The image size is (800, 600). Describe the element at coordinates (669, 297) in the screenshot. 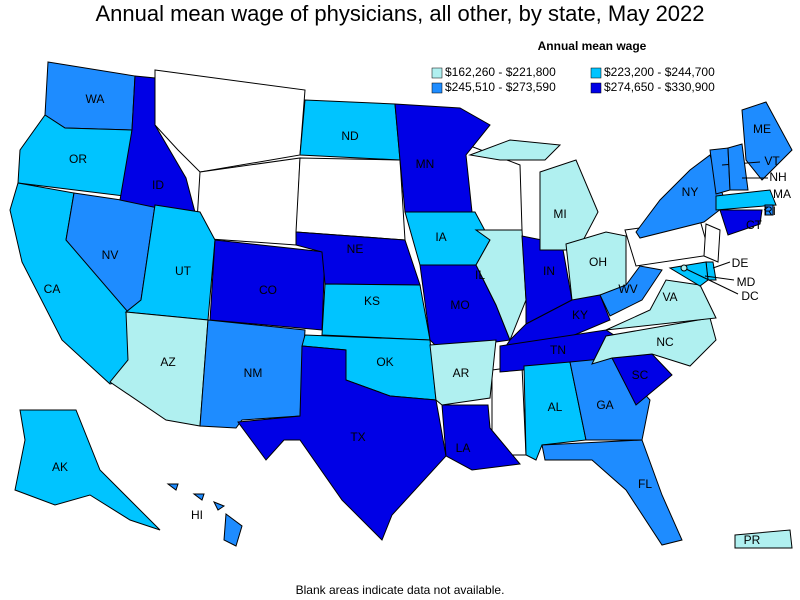

I see `state-label: VA` at that location.